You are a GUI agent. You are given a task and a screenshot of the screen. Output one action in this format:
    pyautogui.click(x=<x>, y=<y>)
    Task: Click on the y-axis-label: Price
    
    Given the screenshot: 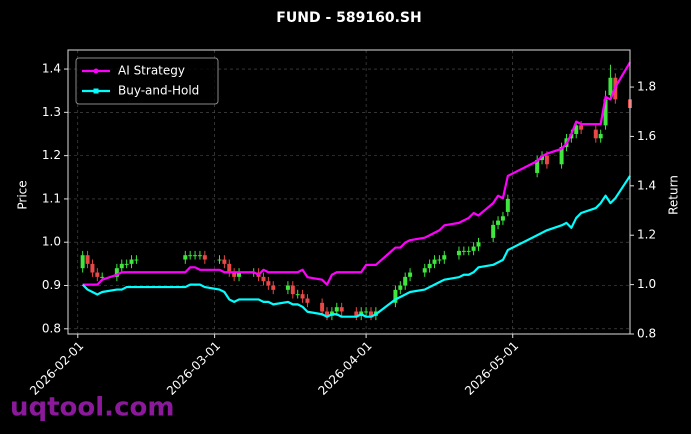 What is the action you would take?
    pyautogui.click(x=23, y=194)
    